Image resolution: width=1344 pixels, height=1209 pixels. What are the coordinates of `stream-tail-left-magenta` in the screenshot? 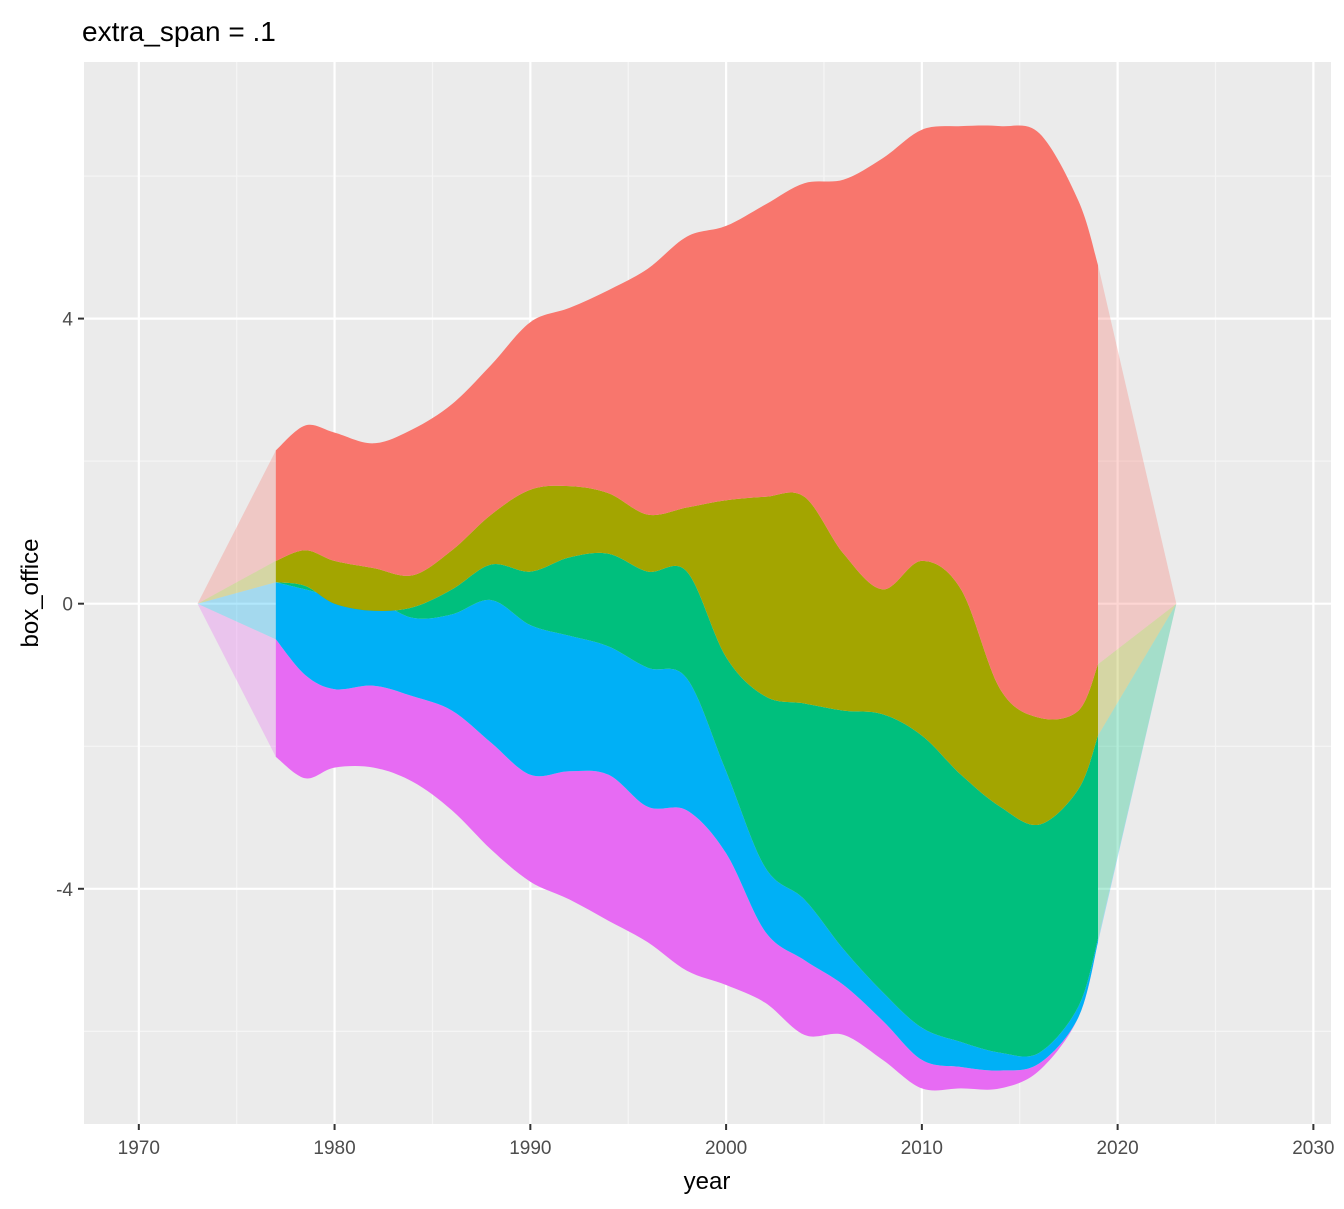 It's located at (236, 680).